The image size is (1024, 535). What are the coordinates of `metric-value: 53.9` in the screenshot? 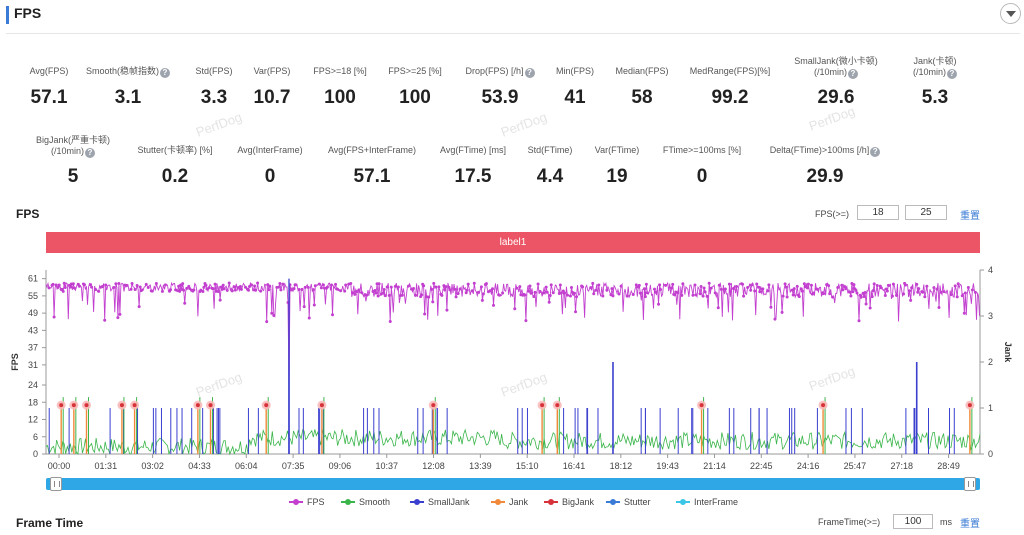 It's located at (500, 97).